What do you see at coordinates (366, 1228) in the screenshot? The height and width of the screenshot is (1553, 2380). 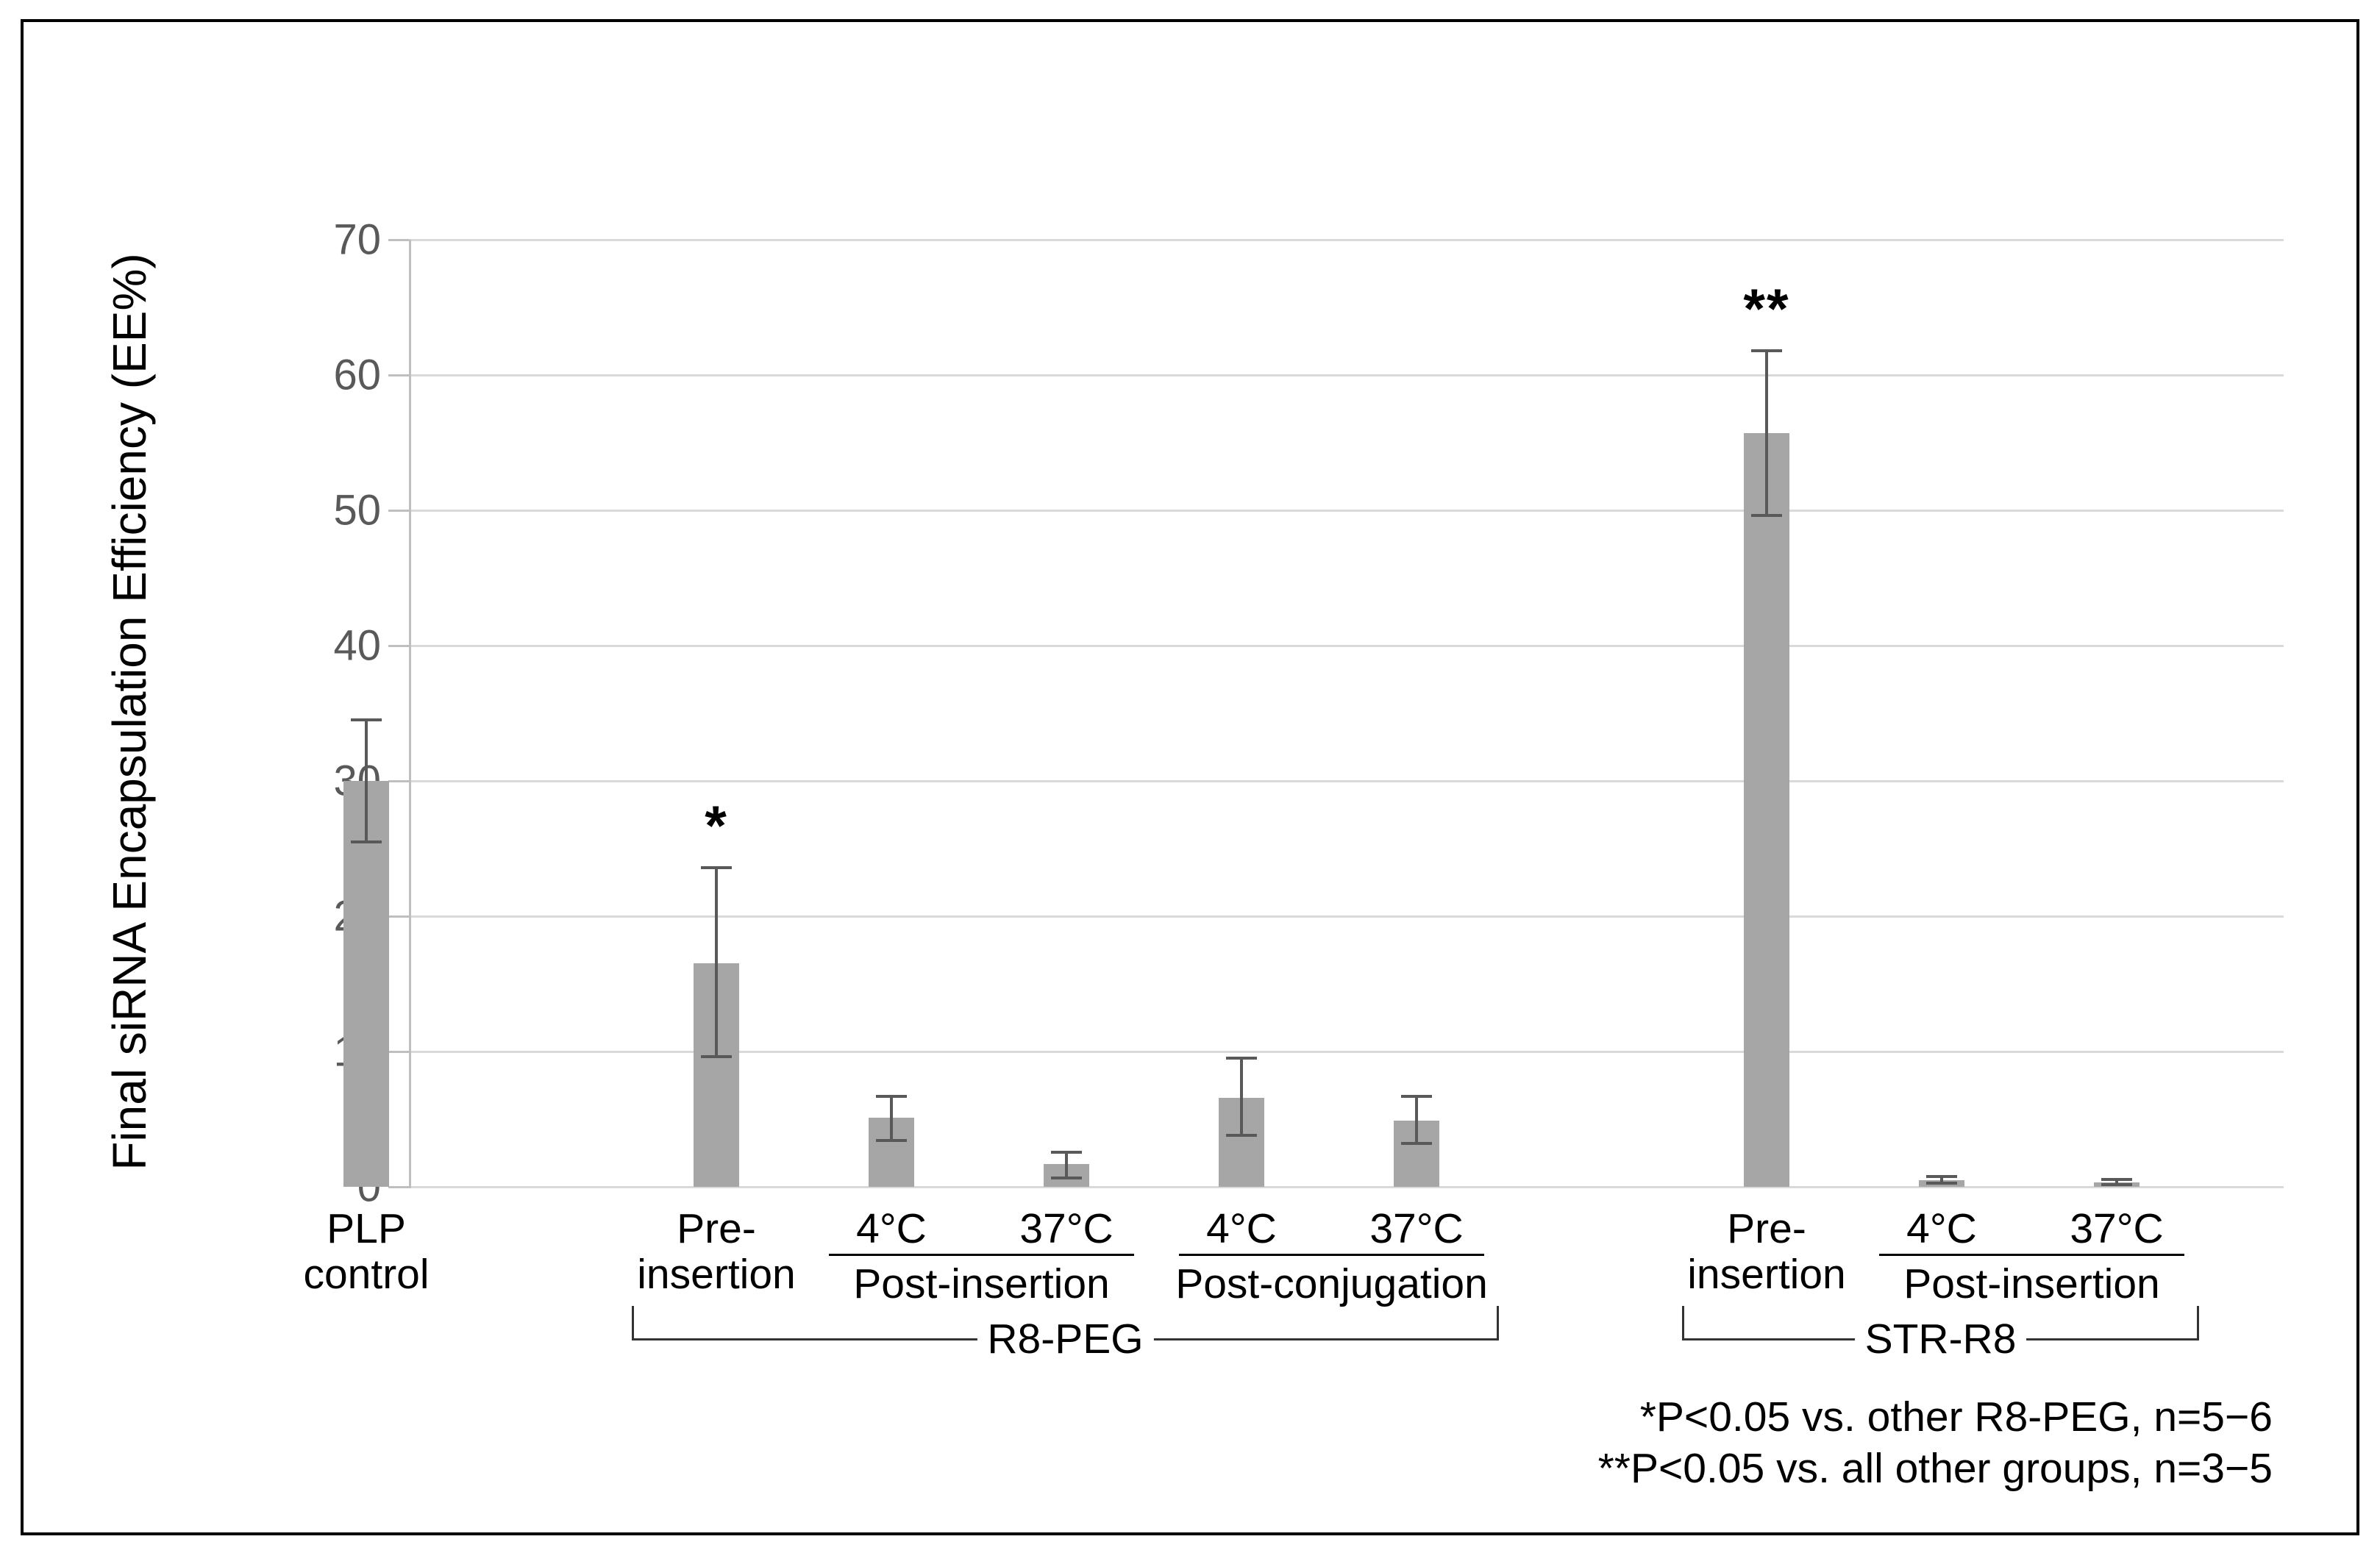 I see `category-label-line: PLP` at bounding box center [366, 1228].